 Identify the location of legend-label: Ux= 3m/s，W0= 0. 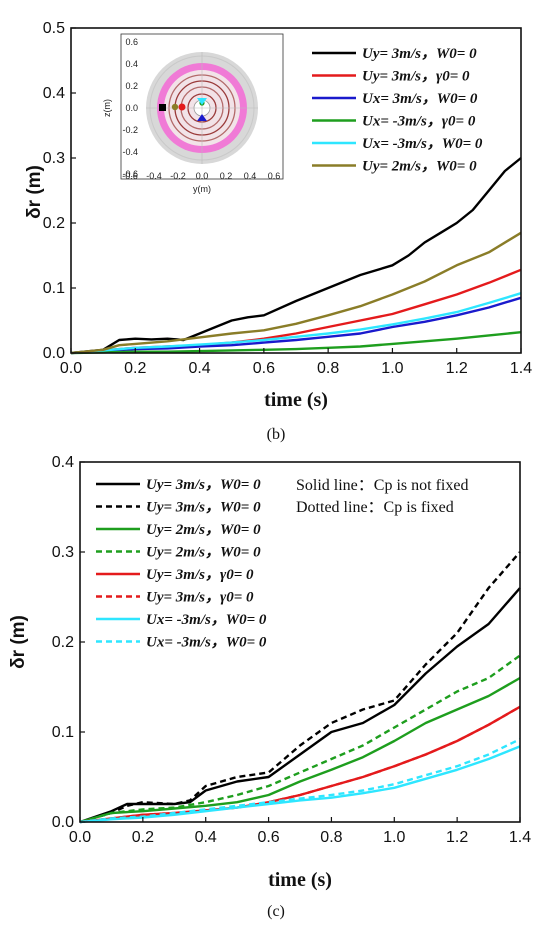
(420, 99).